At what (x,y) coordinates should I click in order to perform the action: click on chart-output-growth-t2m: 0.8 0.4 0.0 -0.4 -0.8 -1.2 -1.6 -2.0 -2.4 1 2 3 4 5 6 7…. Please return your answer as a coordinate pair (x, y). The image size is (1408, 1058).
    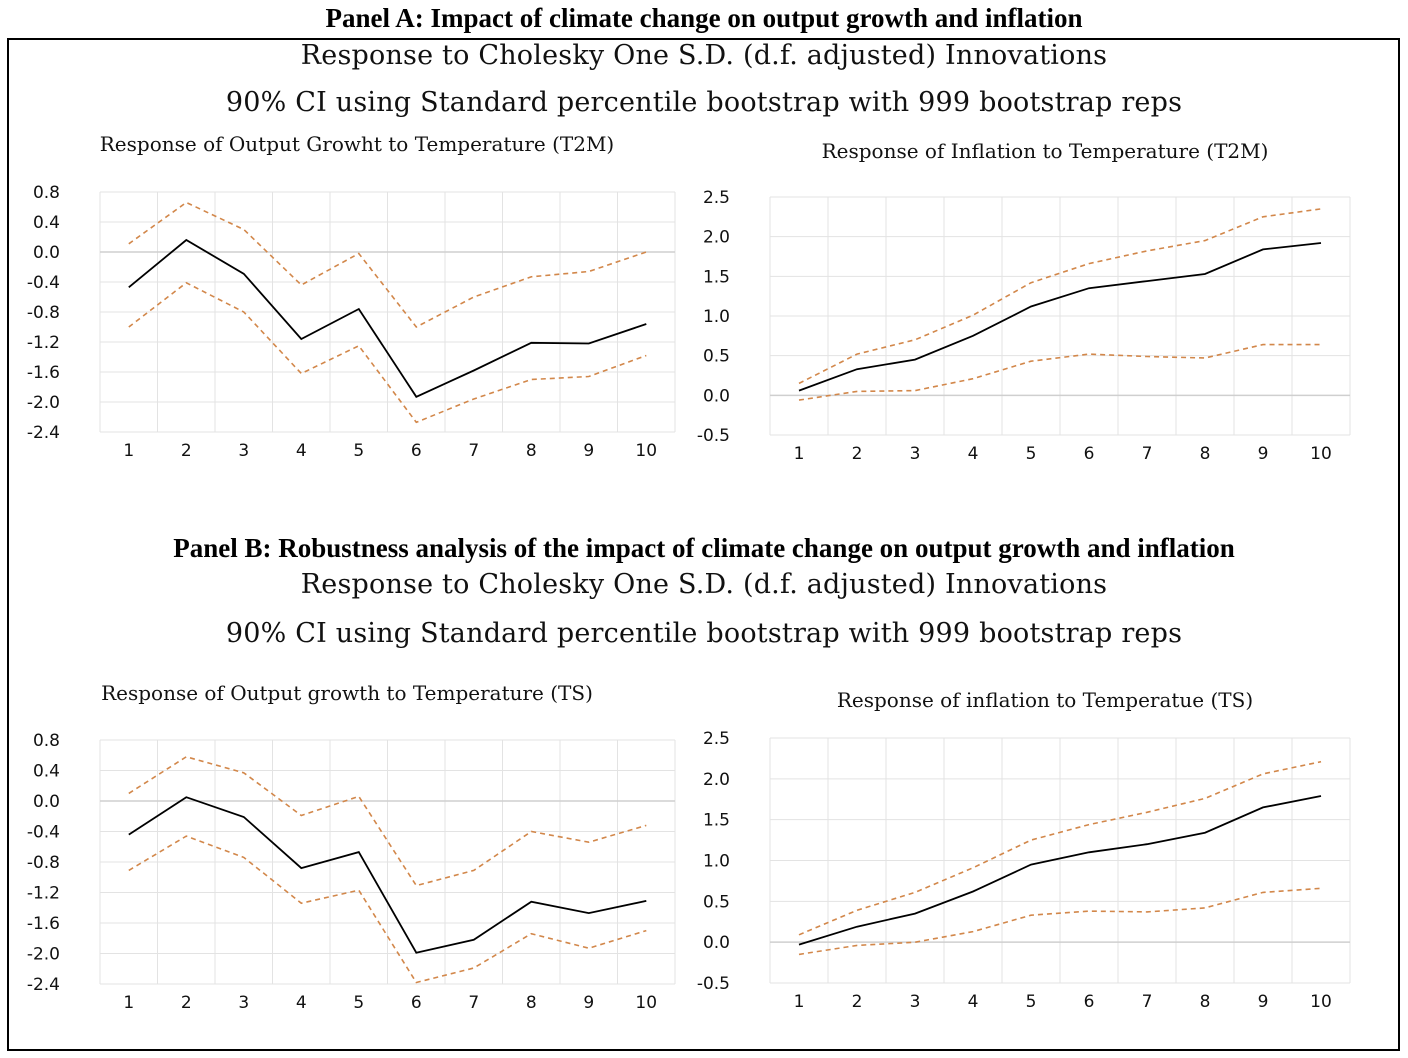
    Looking at the image, I should click on (351, 322).